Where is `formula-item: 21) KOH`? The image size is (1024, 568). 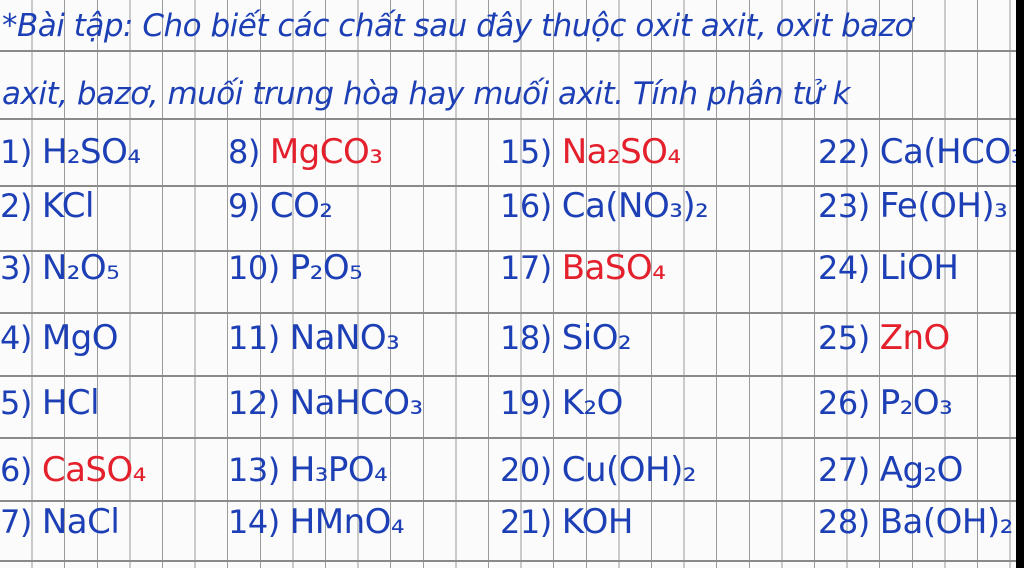
formula-item: 21) KOH is located at coordinates (566, 522).